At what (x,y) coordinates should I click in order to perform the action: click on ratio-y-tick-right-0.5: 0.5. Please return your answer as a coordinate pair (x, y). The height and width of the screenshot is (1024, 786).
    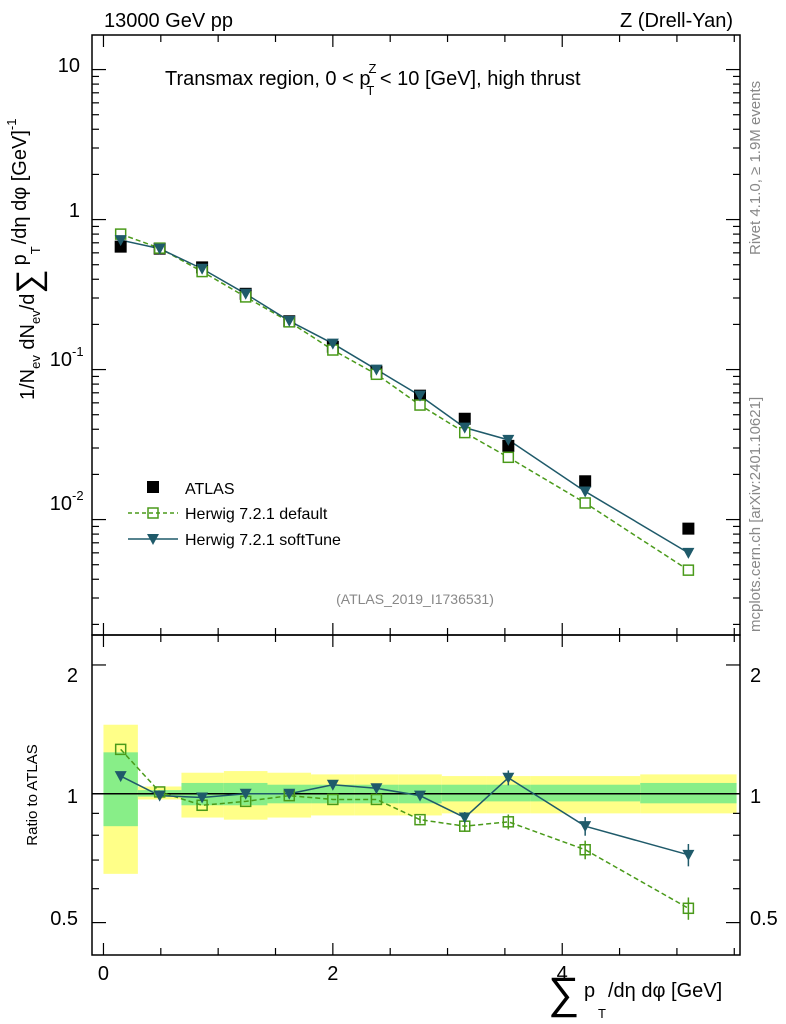
    Looking at the image, I should click on (764, 919).